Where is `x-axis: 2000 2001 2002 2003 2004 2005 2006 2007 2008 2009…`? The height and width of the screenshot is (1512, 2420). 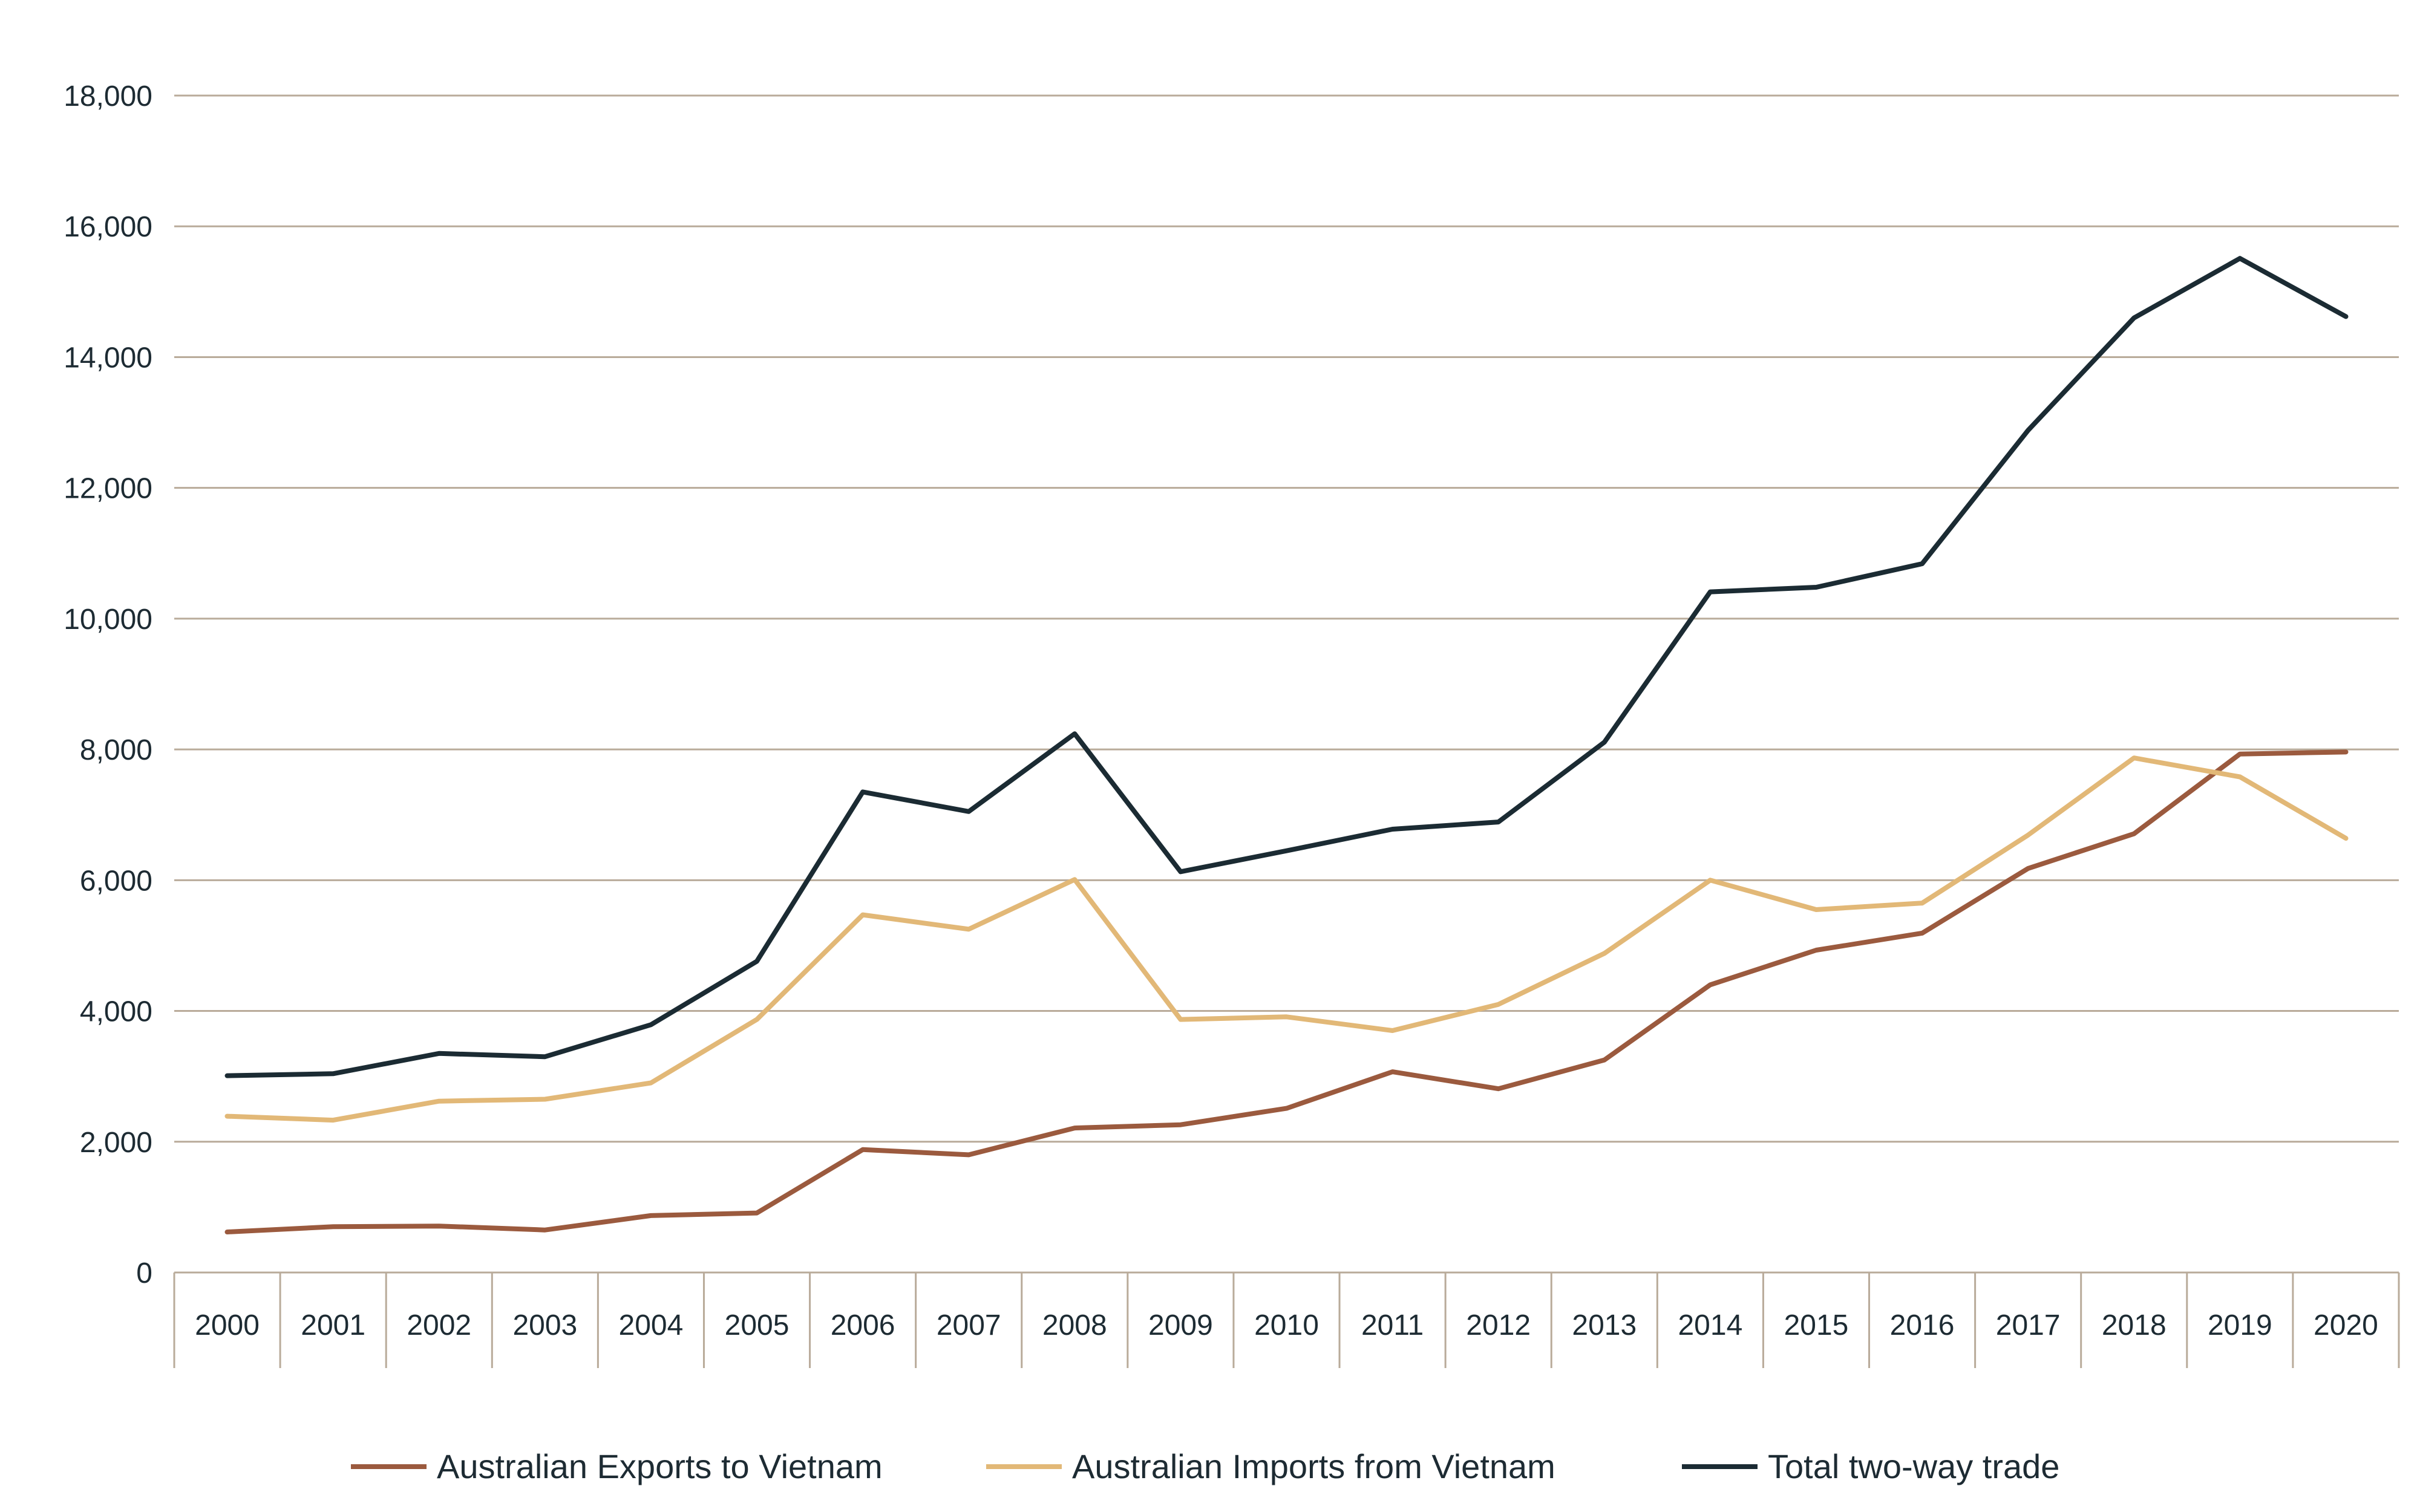 x-axis: 2000 2001 2002 2003 2004 2005 2006 2007 2008 2009… is located at coordinates (1286, 1319).